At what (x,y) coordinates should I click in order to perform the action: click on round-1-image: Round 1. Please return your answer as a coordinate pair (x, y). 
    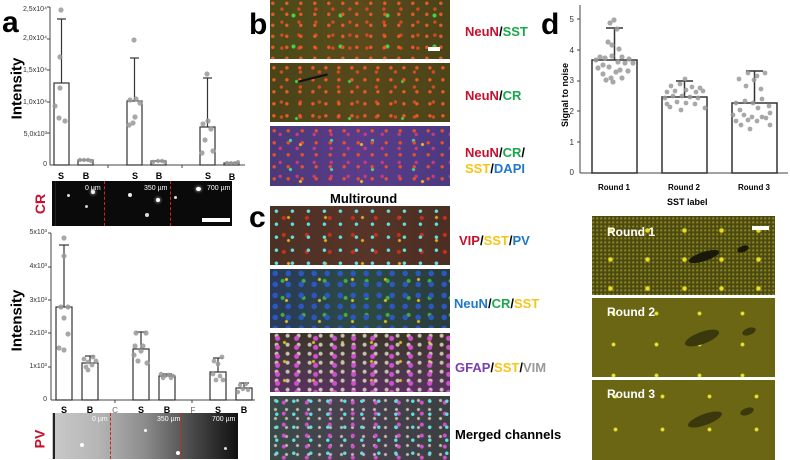
    Looking at the image, I should click on (683, 255).